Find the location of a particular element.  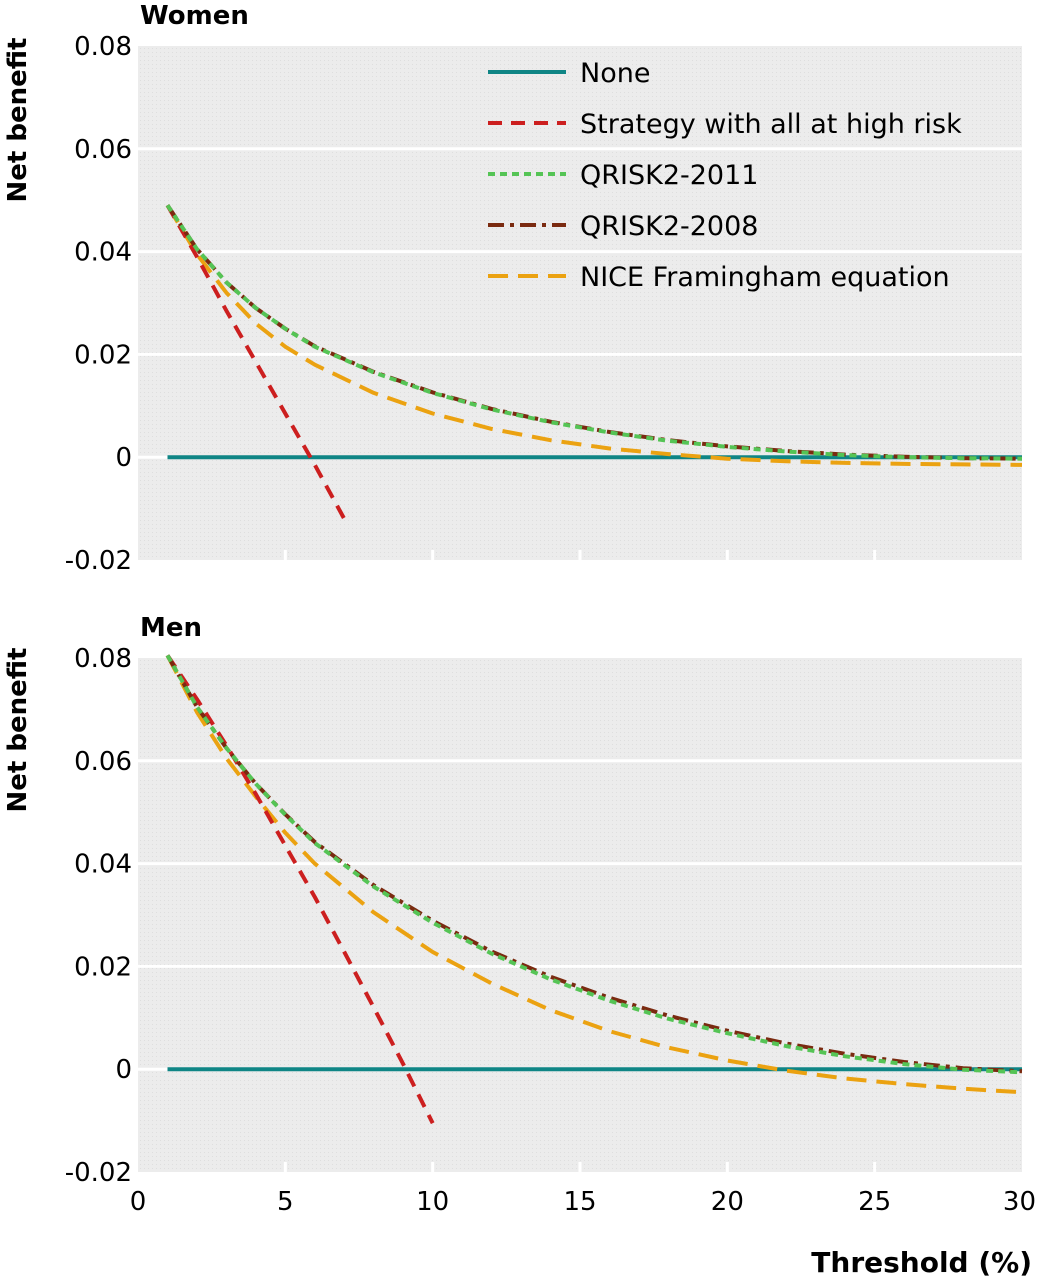

x-tick-label: 15 is located at coordinates (579, 1202).